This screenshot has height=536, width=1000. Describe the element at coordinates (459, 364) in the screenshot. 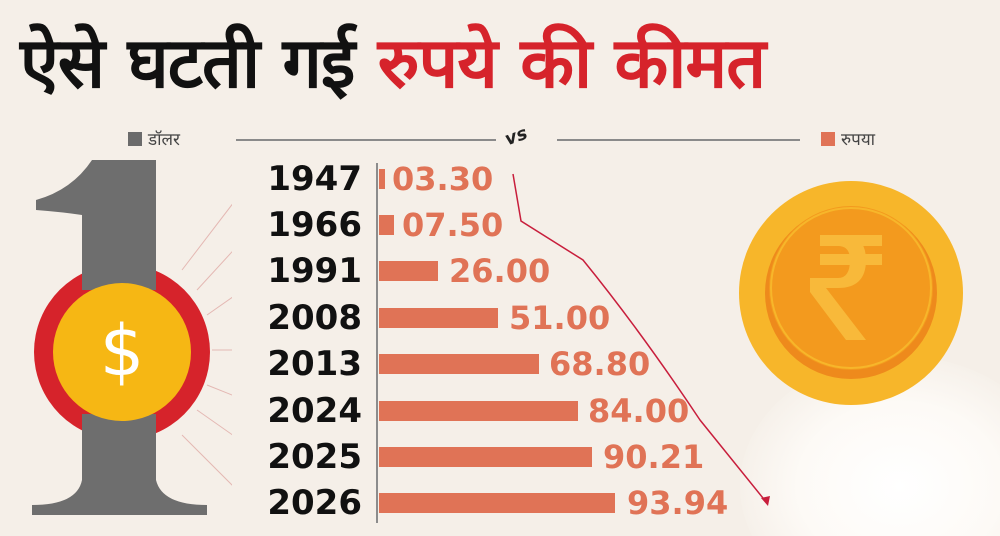

I see `bar-2013` at that location.